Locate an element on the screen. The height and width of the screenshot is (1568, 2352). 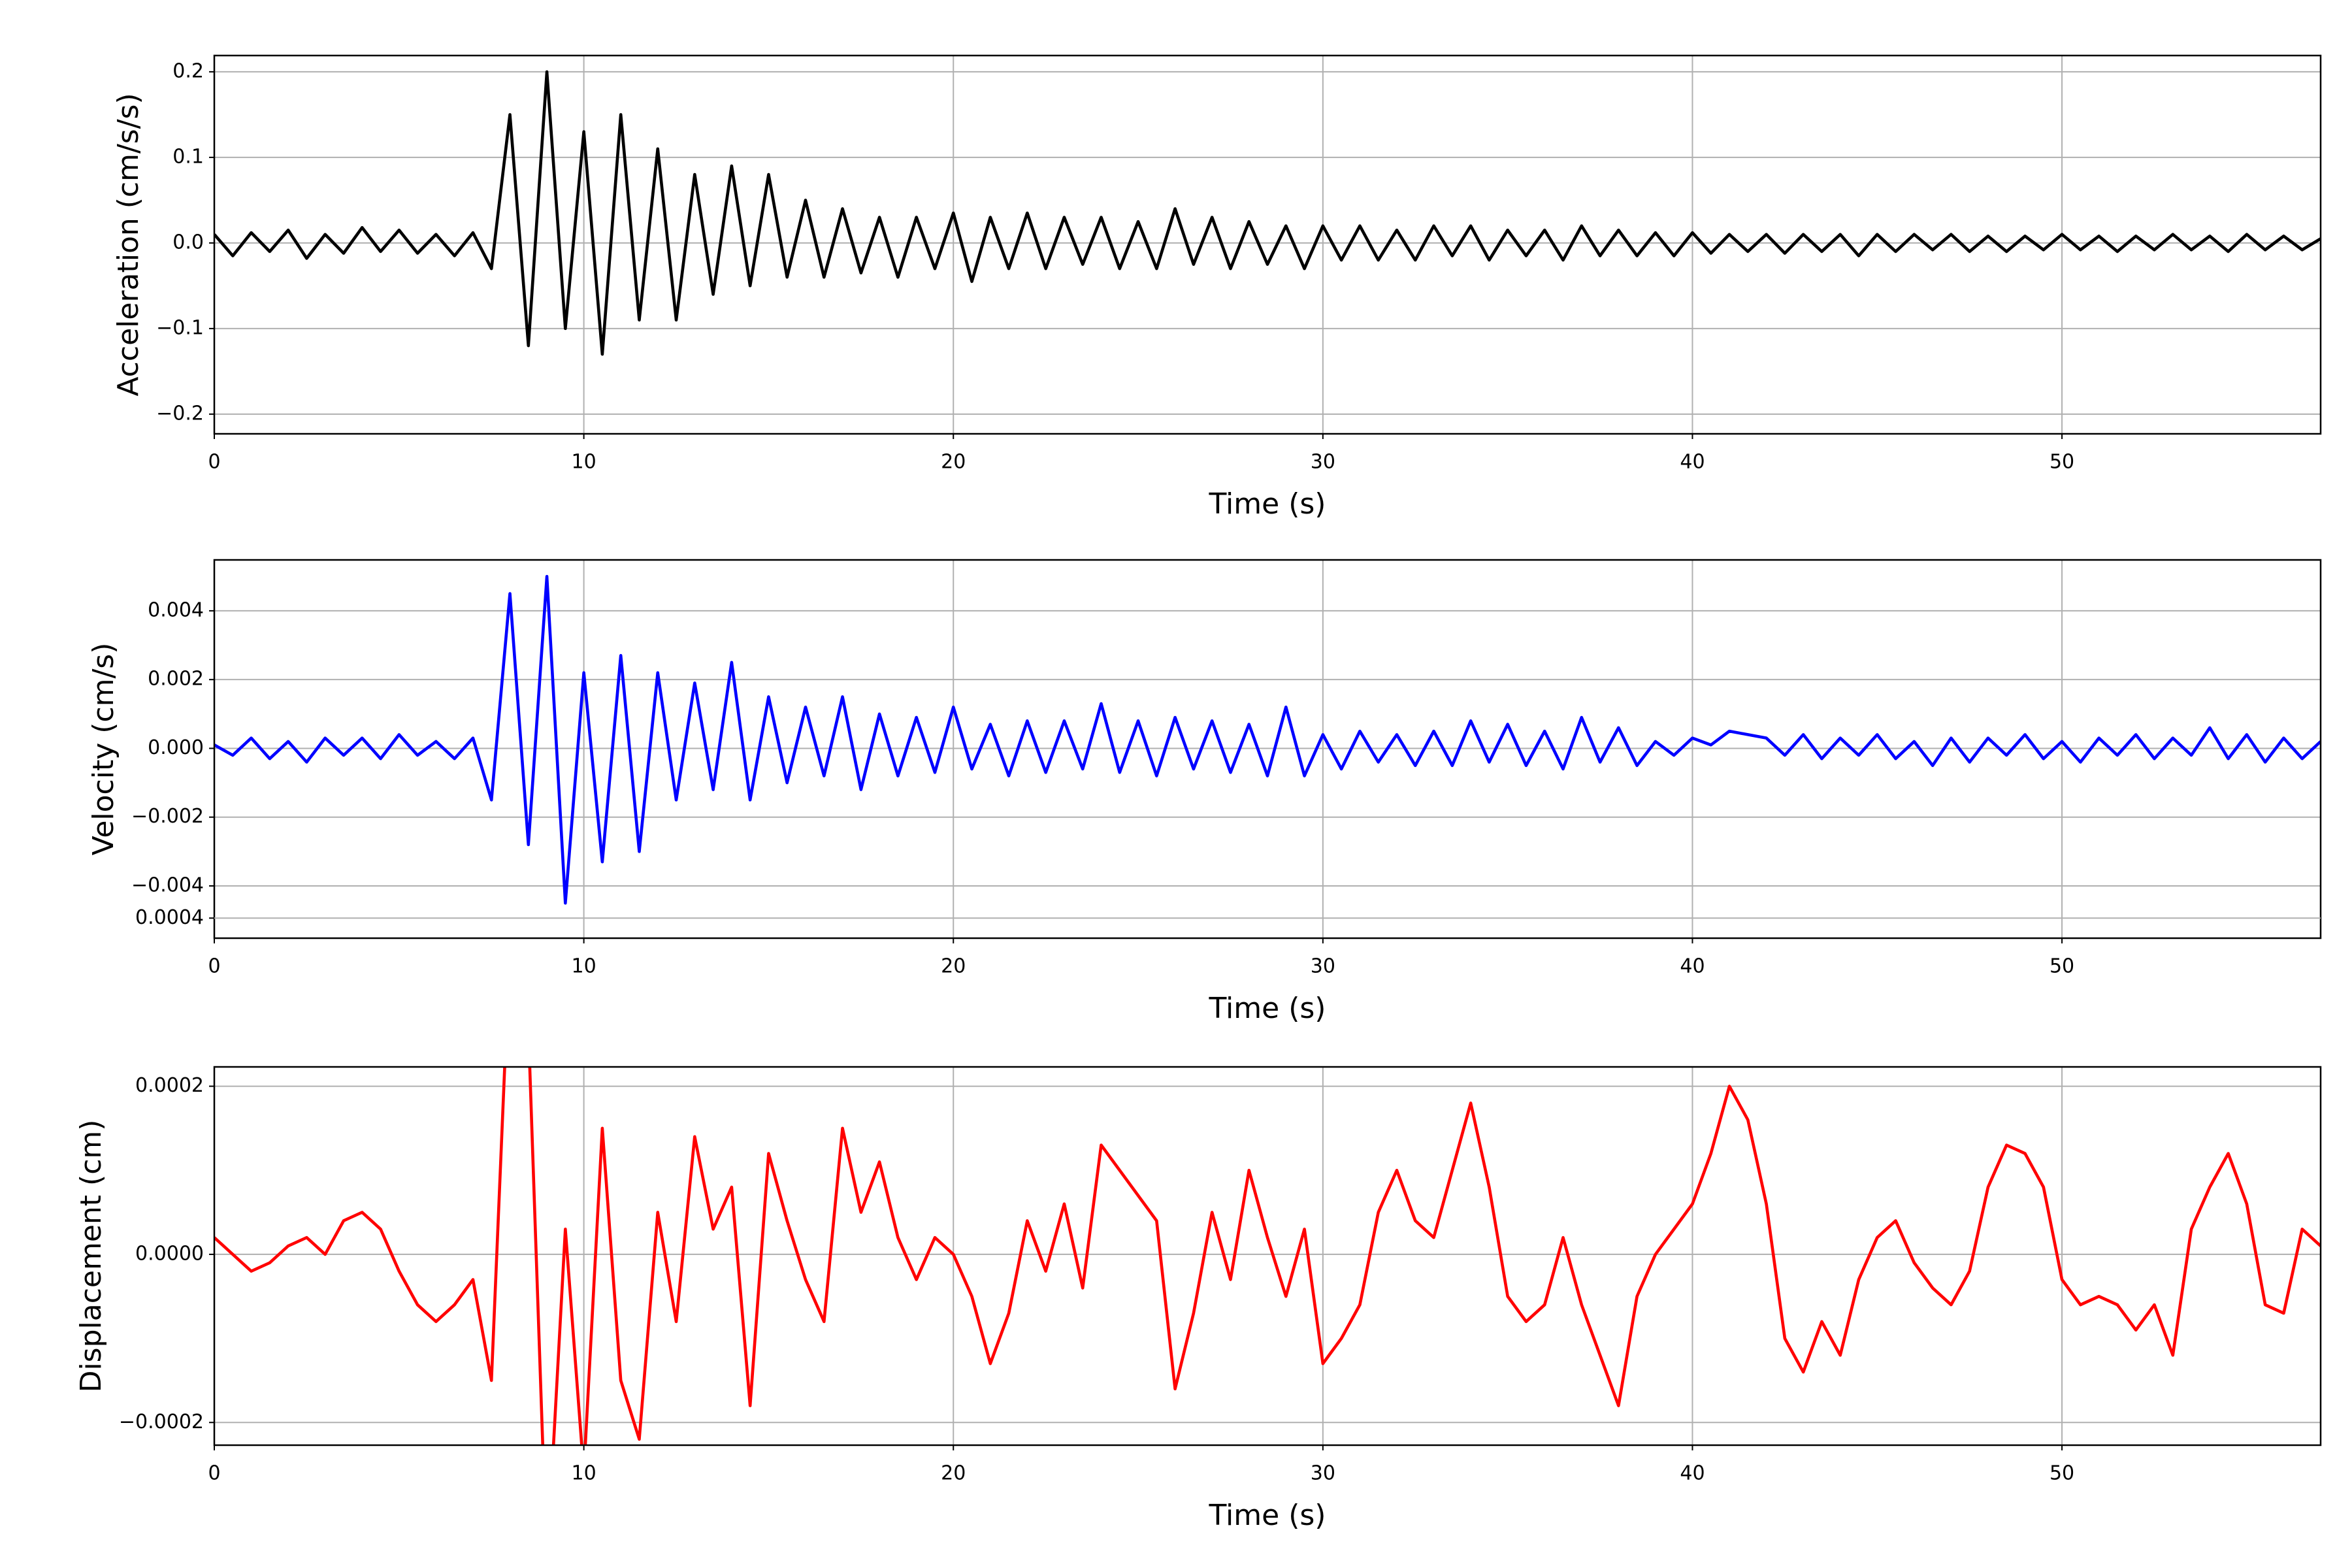
y-axis-label: Velocity (cm/s) is located at coordinates (103, 749).